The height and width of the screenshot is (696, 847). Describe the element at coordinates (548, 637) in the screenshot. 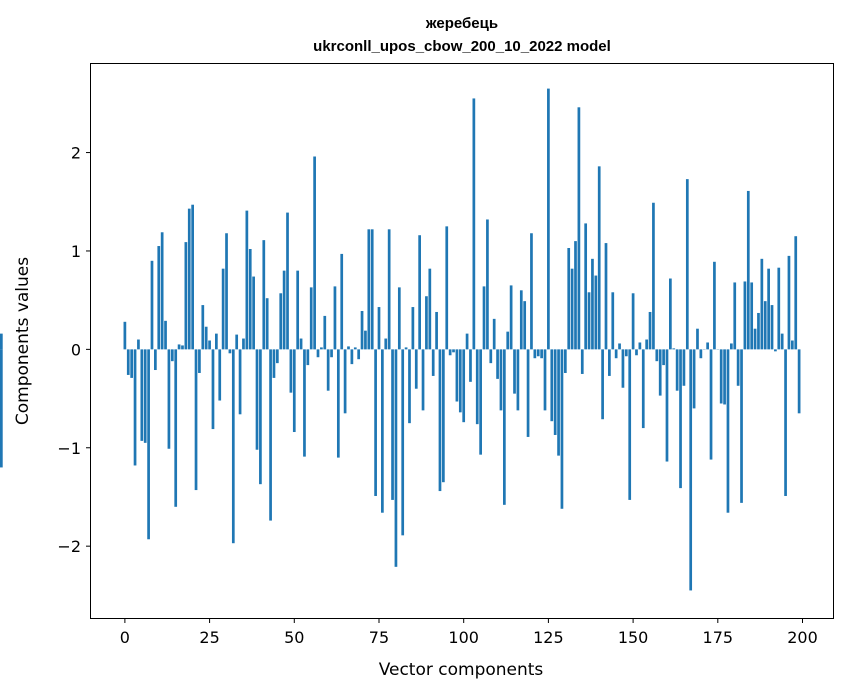

I see `x-tick-label: 125` at that location.